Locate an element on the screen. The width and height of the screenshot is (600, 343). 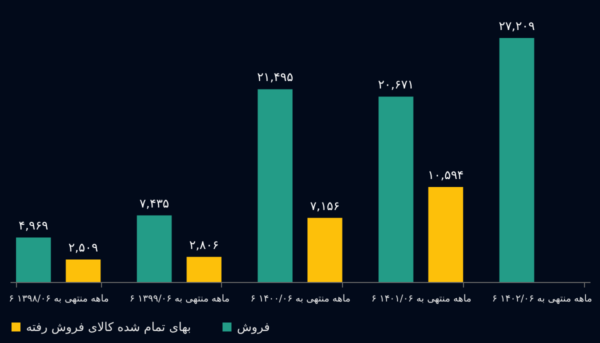
data-label: ۲۷,۲۰۹ is located at coordinates (516, 26).